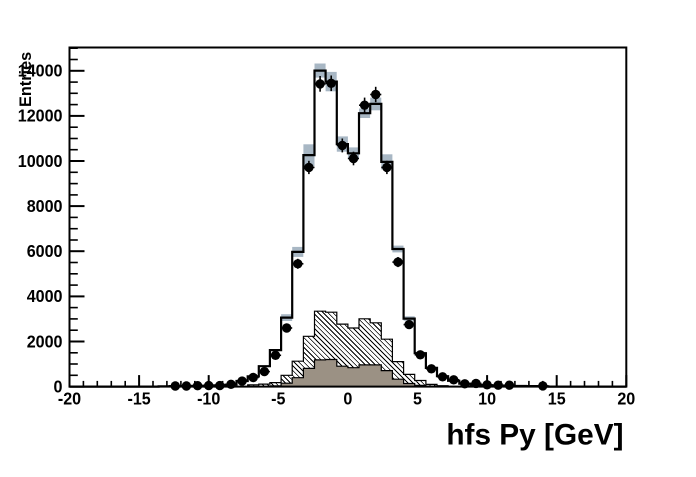 This screenshot has height=477, width=696. I want to click on svg-text: -20, so click(69, 399).